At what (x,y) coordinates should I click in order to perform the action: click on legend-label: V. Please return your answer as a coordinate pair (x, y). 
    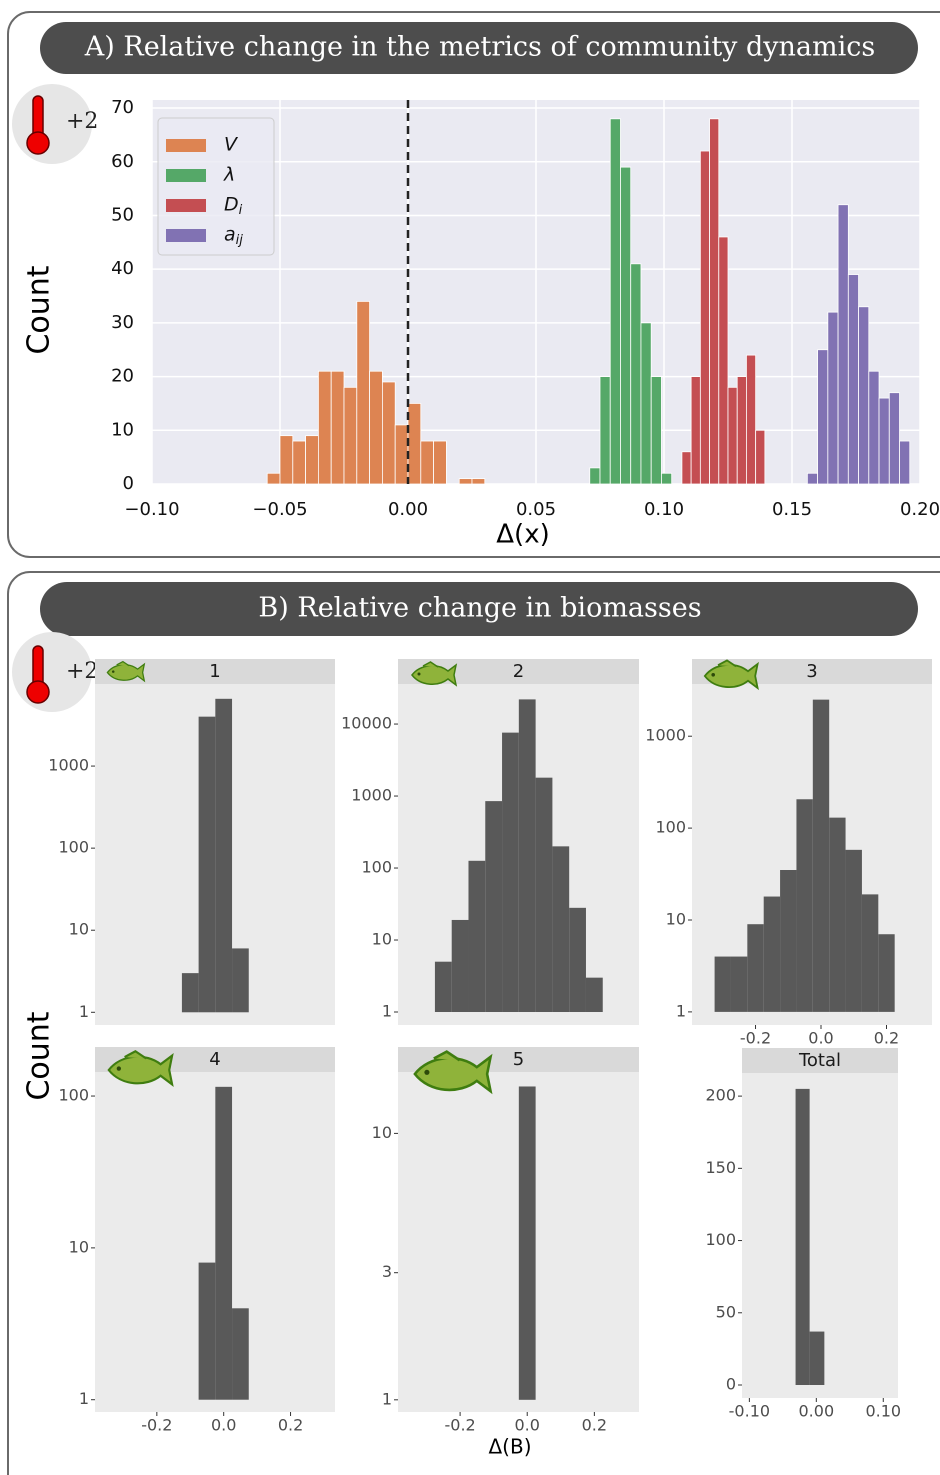
    Looking at the image, I should click on (231, 145).